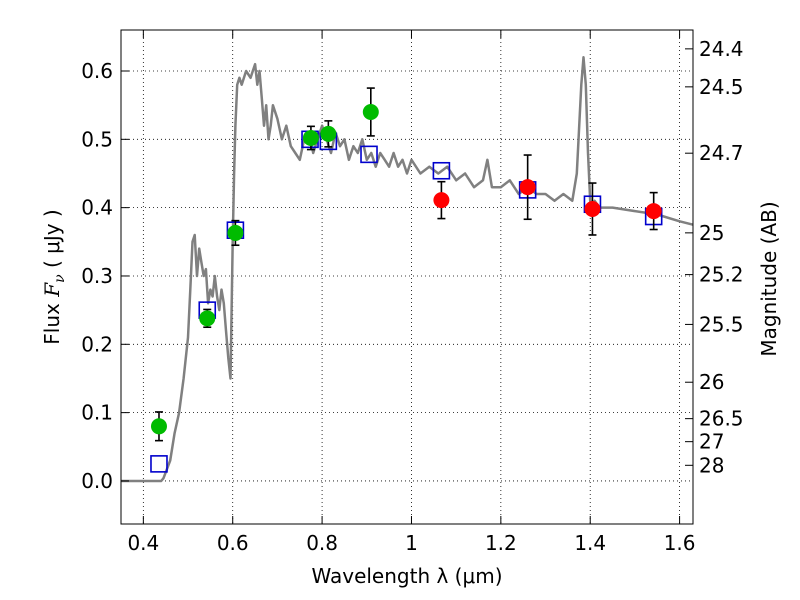  I want to click on y2-tick-label: 24.7, so click(721, 153).